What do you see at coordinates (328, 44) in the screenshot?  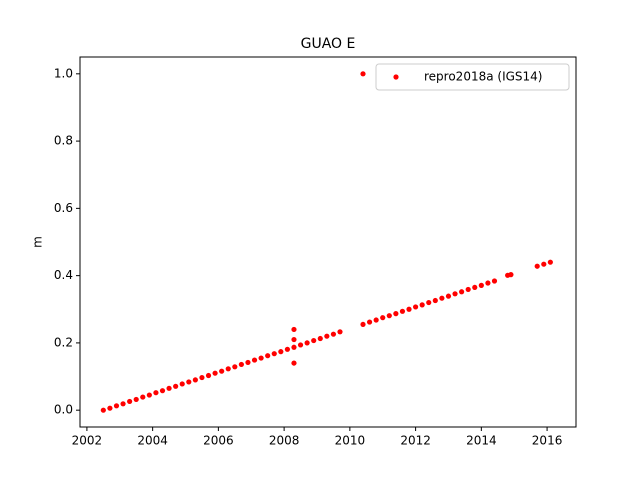 I see `chart-title: GUAO E` at bounding box center [328, 44].